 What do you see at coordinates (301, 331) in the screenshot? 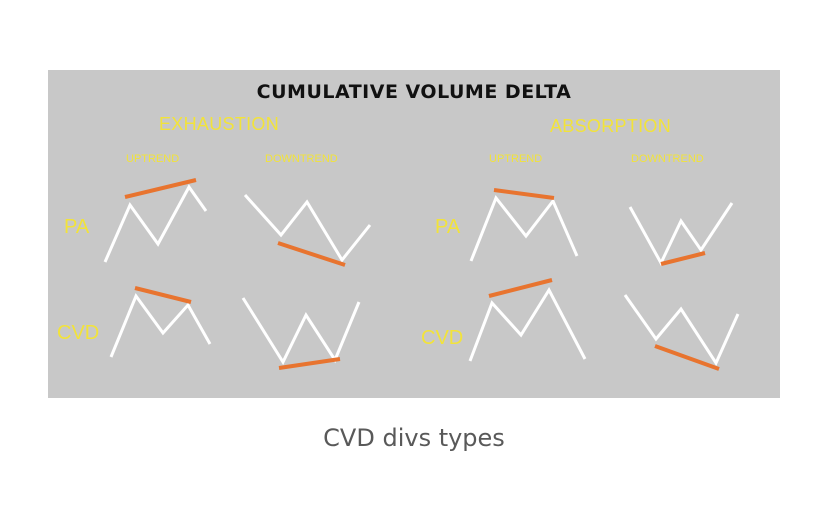
I see `exhaustion-downtrend-cvd-line` at bounding box center [301, 331].